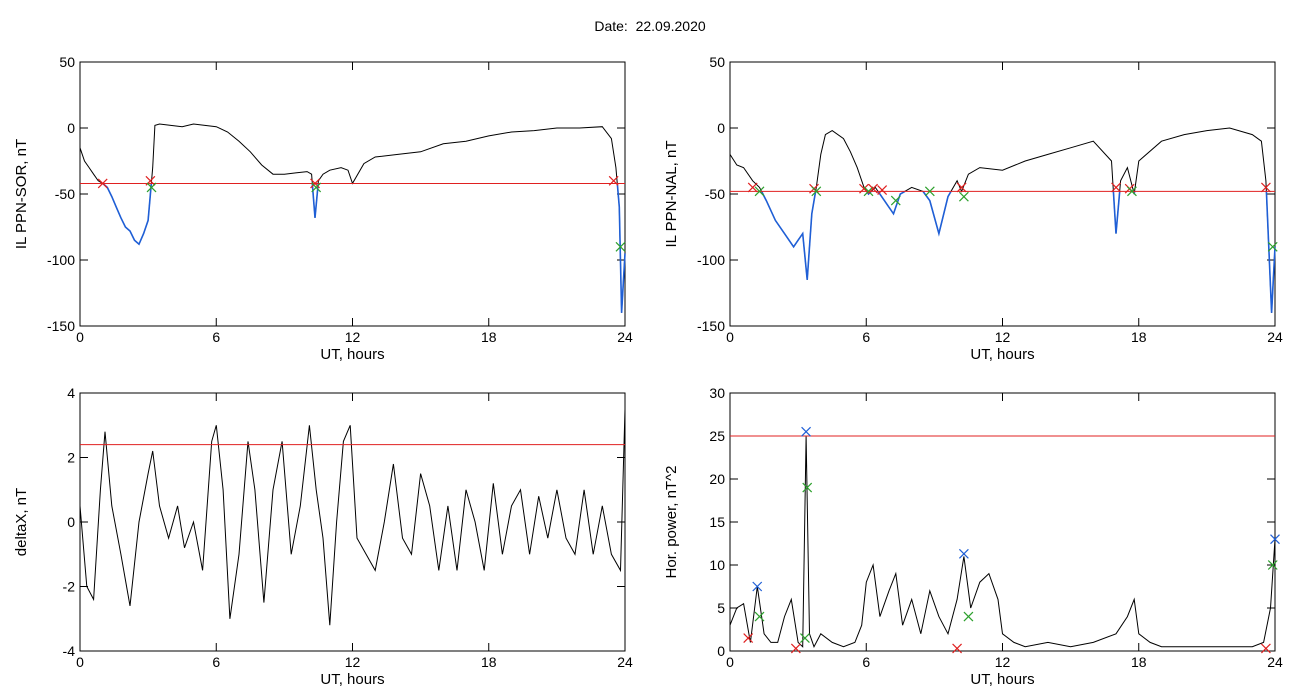  Describe the element at coordinates (69, 587) in the screenshot. I see `y-tick-label: -2` at that location.